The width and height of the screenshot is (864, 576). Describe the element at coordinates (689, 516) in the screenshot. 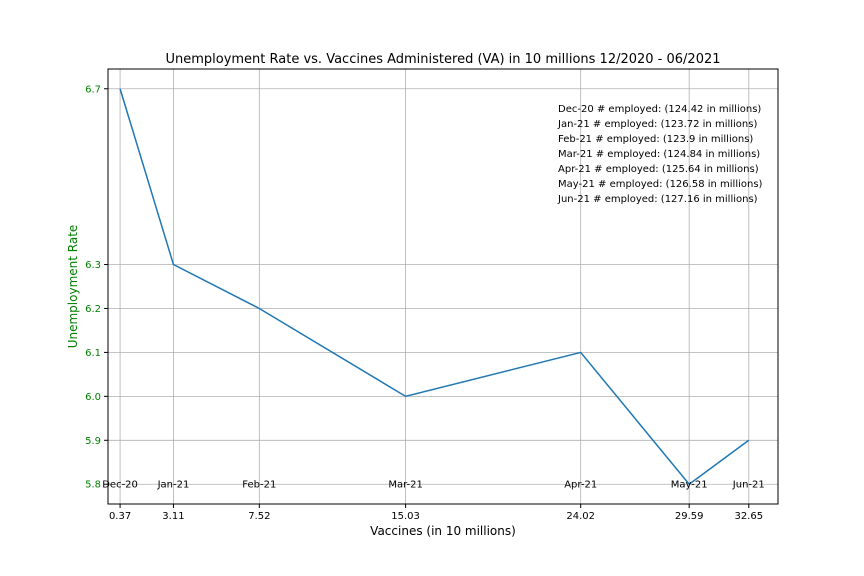

I see `x-tick-label: 29.59` at that location.